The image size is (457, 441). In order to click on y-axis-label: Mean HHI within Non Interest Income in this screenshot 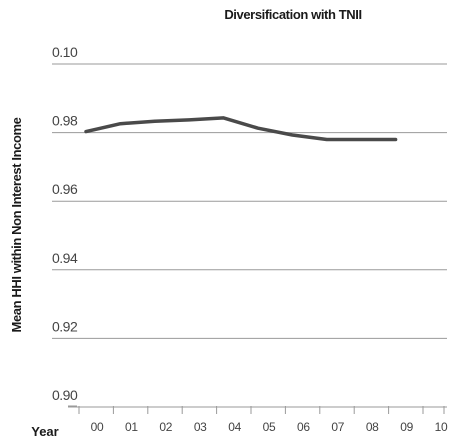, I will do `click(16, 224)`.